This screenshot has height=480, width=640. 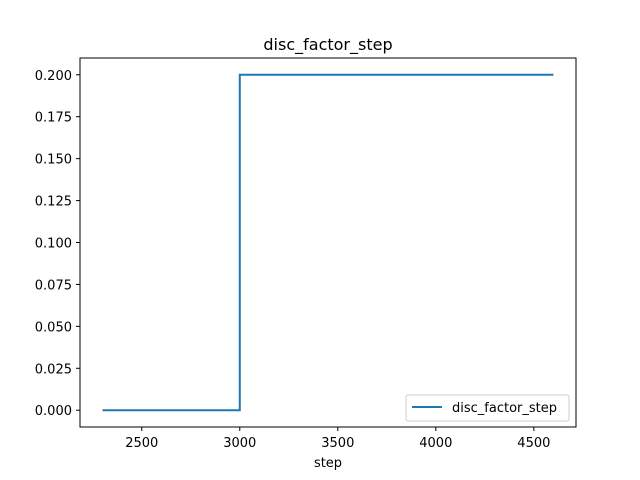 What do you see at coordinates (327, 45) in the screenshot?
I see `chart-title: disc_factor_step` at bounding box center [327, 45].